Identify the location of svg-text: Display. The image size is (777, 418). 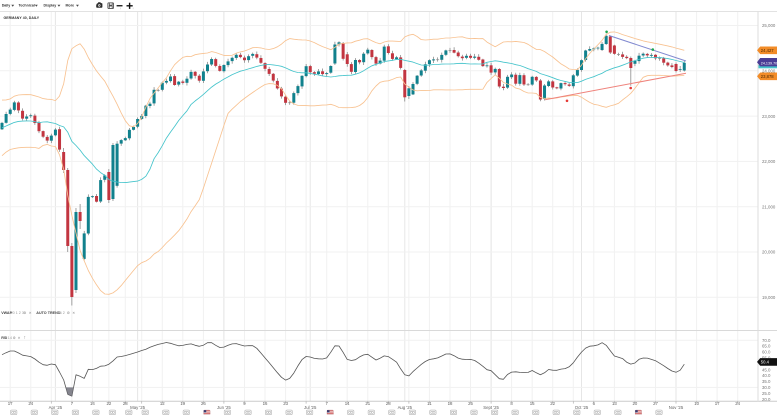
(50, 6).